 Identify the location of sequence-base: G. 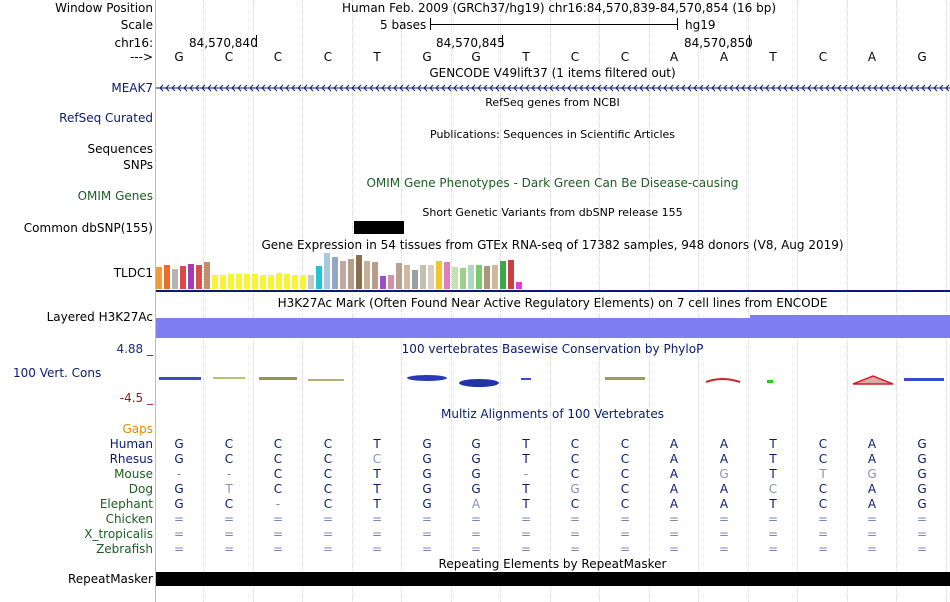
(179, 57).